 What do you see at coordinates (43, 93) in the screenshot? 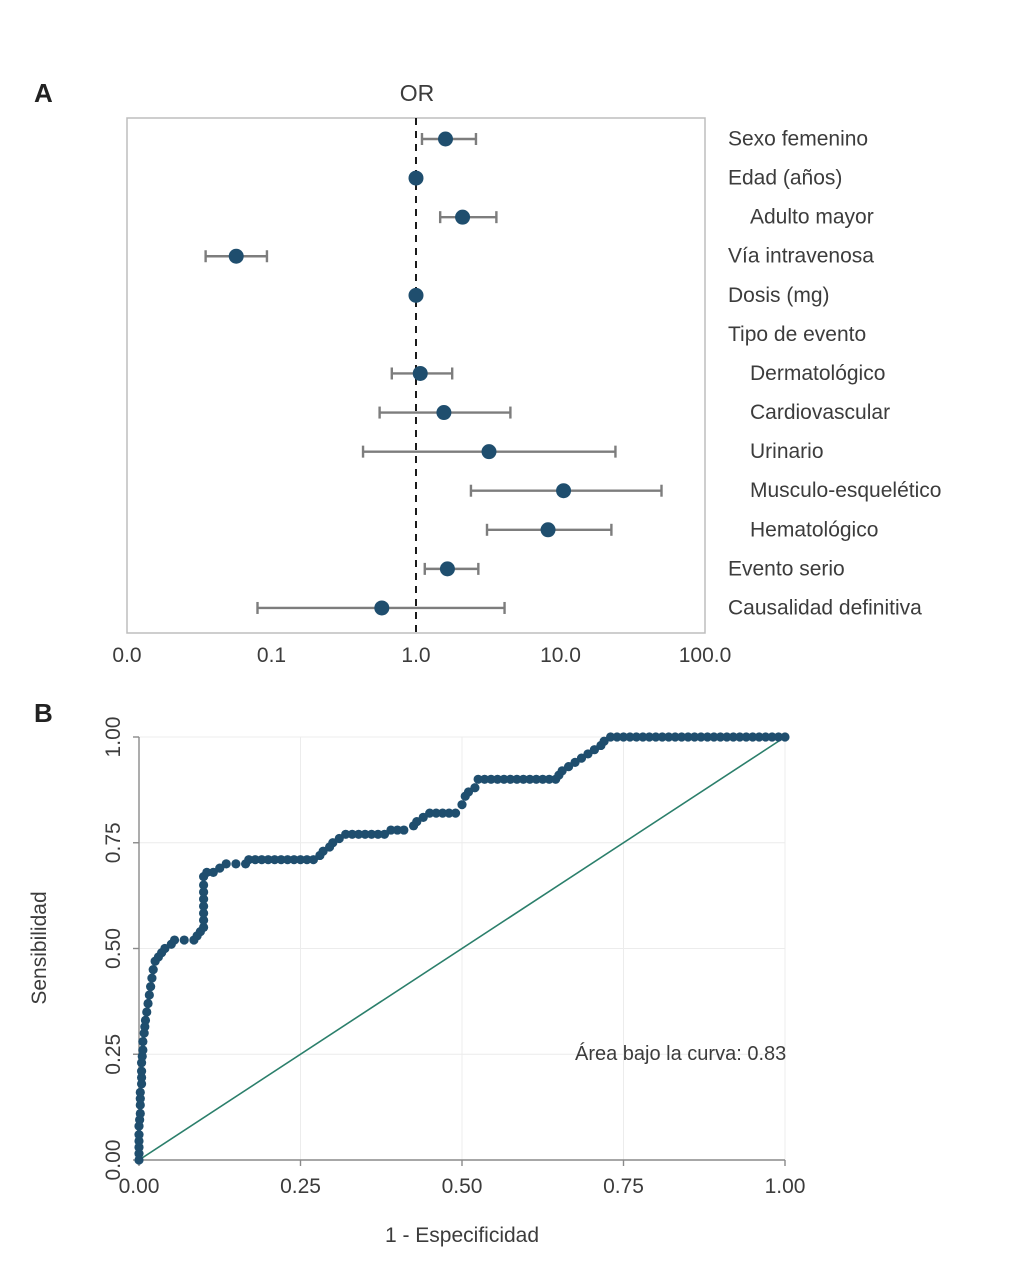
I see `panel-a-label: A` at bounding box center [43, 93].